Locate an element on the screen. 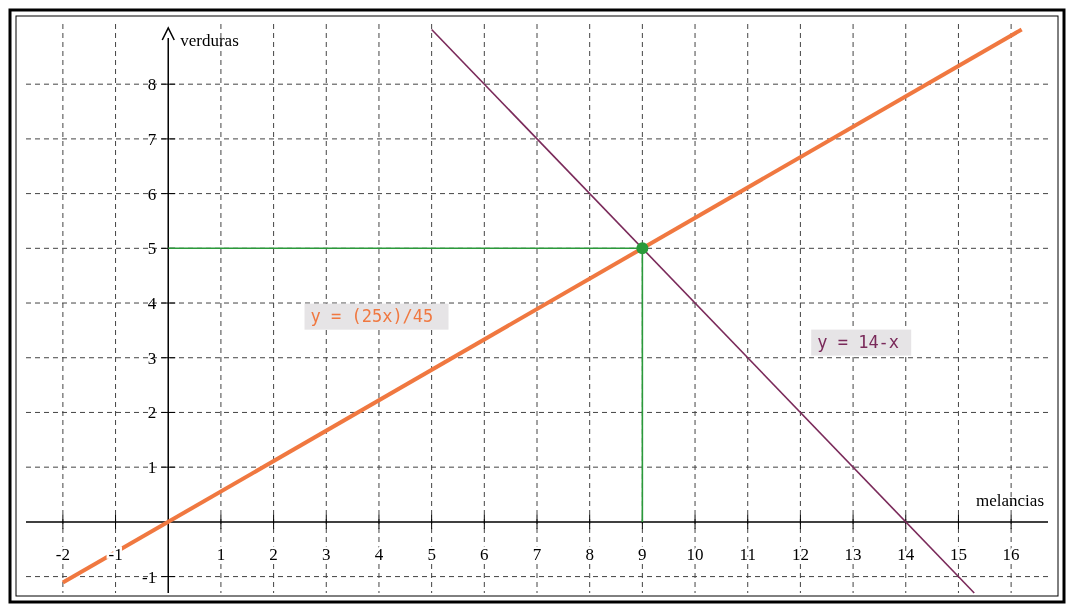  y-tick-label: 4 is located at coordinates (152, 304).